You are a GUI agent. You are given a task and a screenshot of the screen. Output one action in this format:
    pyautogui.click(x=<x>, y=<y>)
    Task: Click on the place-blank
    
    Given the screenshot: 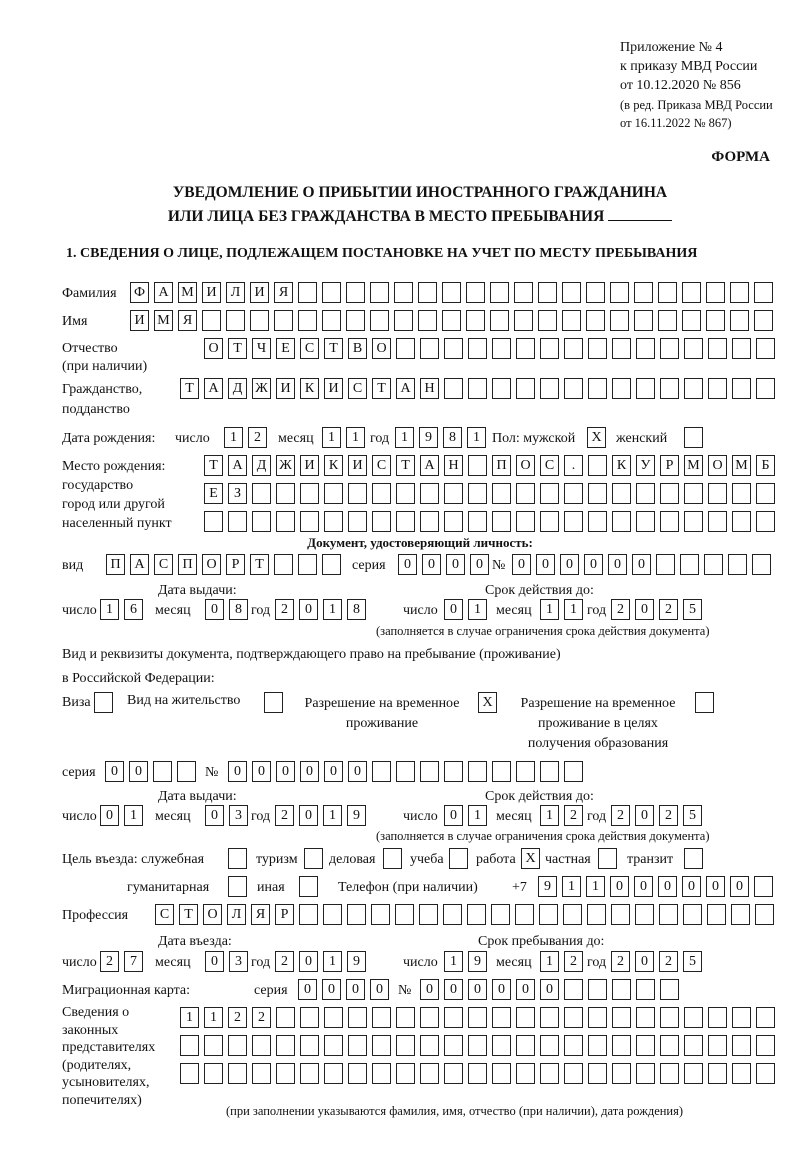 What is the action you would take?
    pyautogui.click(x=640, y=213)
    